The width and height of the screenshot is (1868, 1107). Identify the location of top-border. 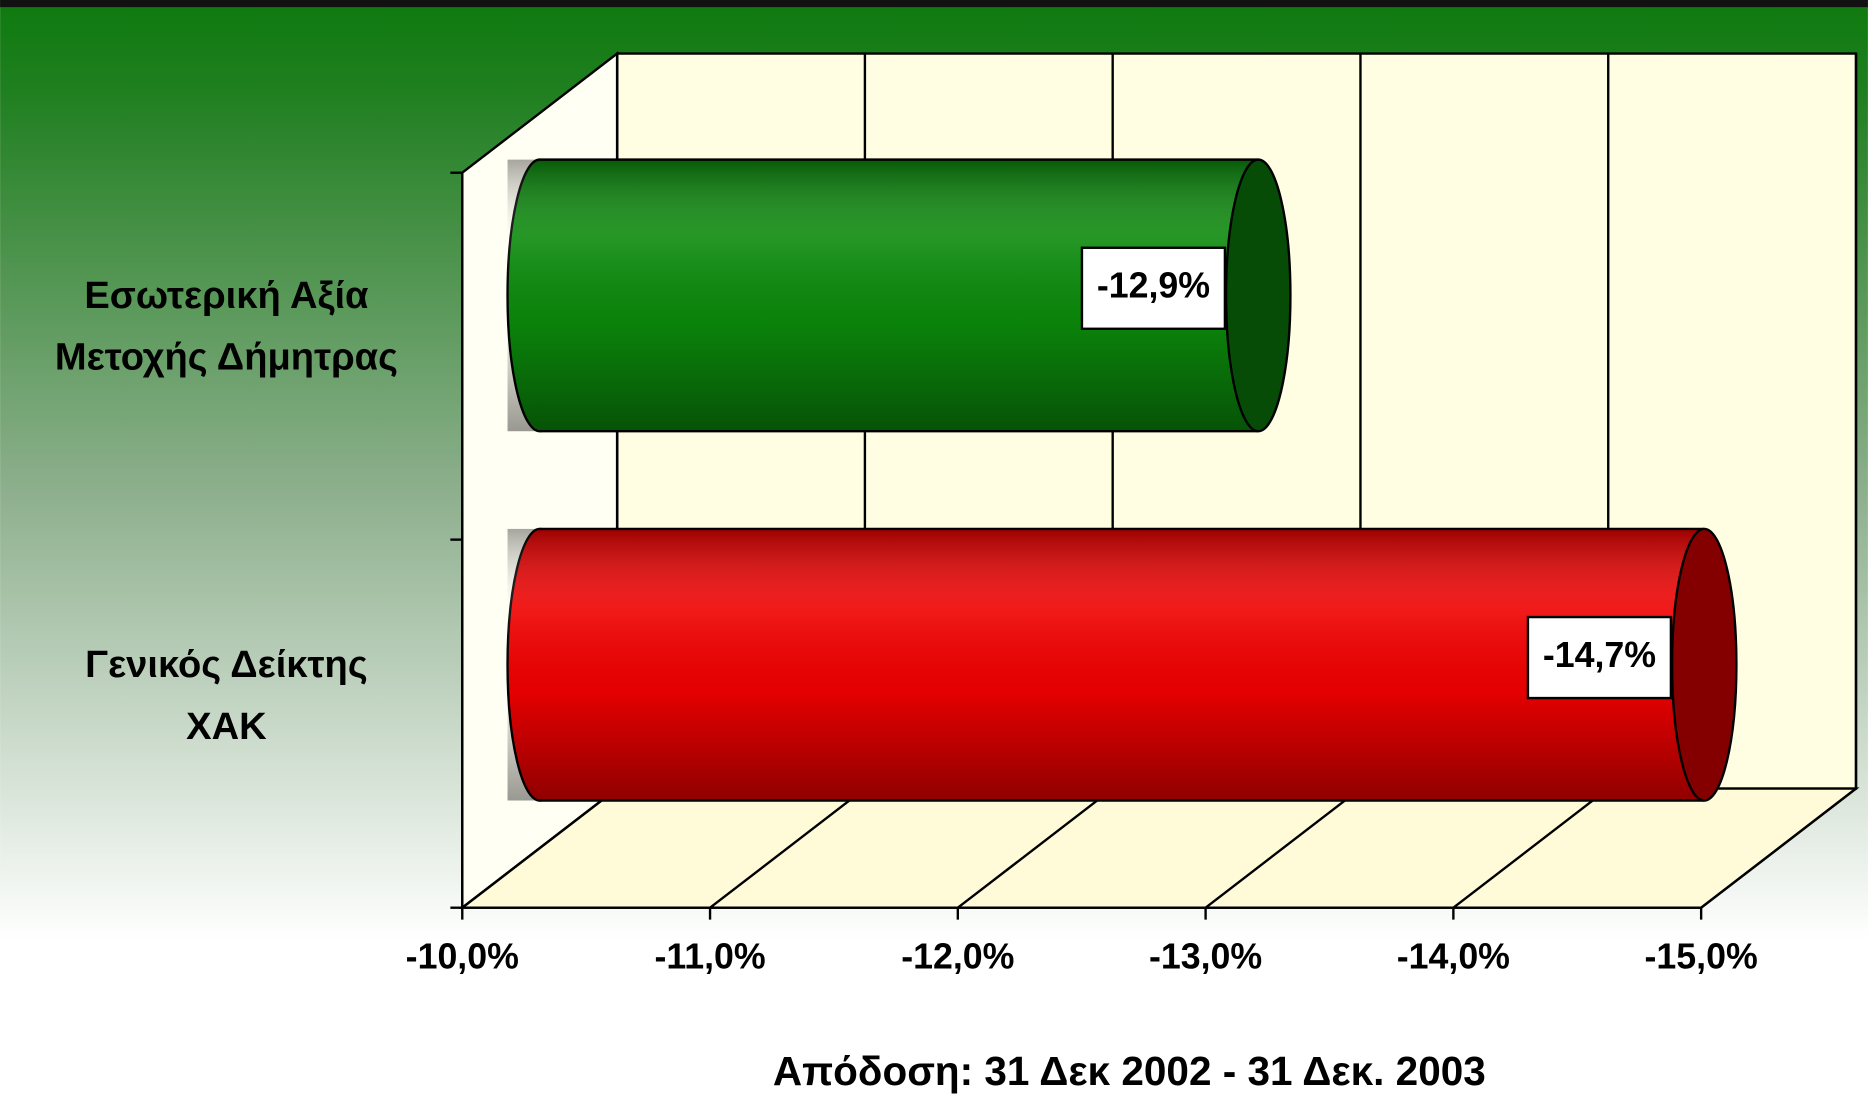
(934, 4).